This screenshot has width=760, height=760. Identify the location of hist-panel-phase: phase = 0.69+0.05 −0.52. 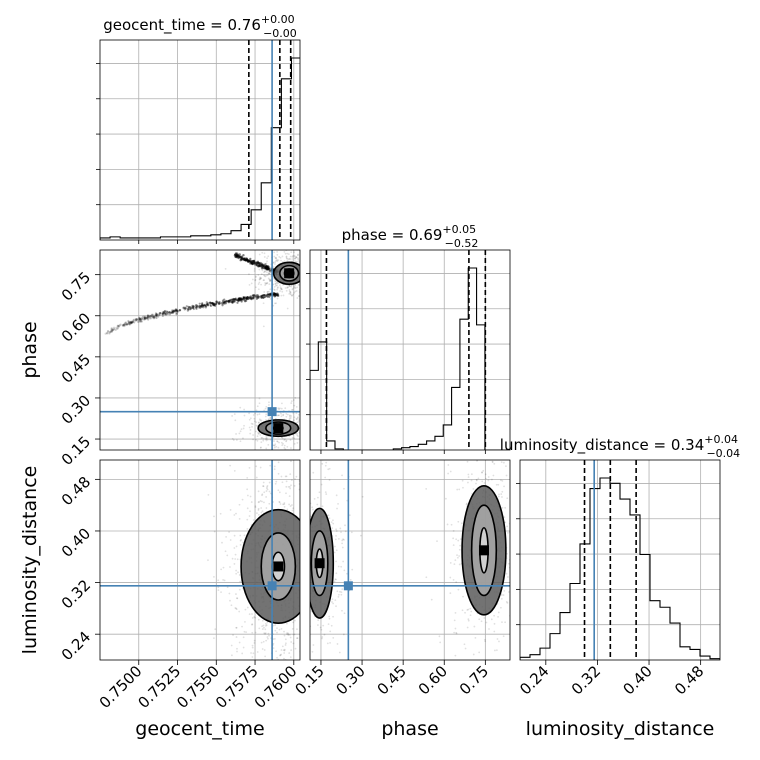
(408, 337).